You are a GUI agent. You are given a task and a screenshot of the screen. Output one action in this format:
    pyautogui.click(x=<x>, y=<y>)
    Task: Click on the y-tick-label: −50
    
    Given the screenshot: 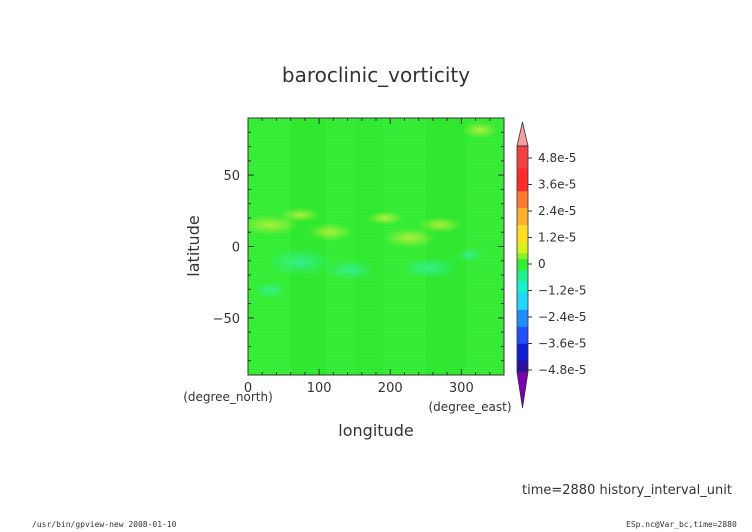 What is the action you would take?
    pyautogui.click(x=226, y=319)
    